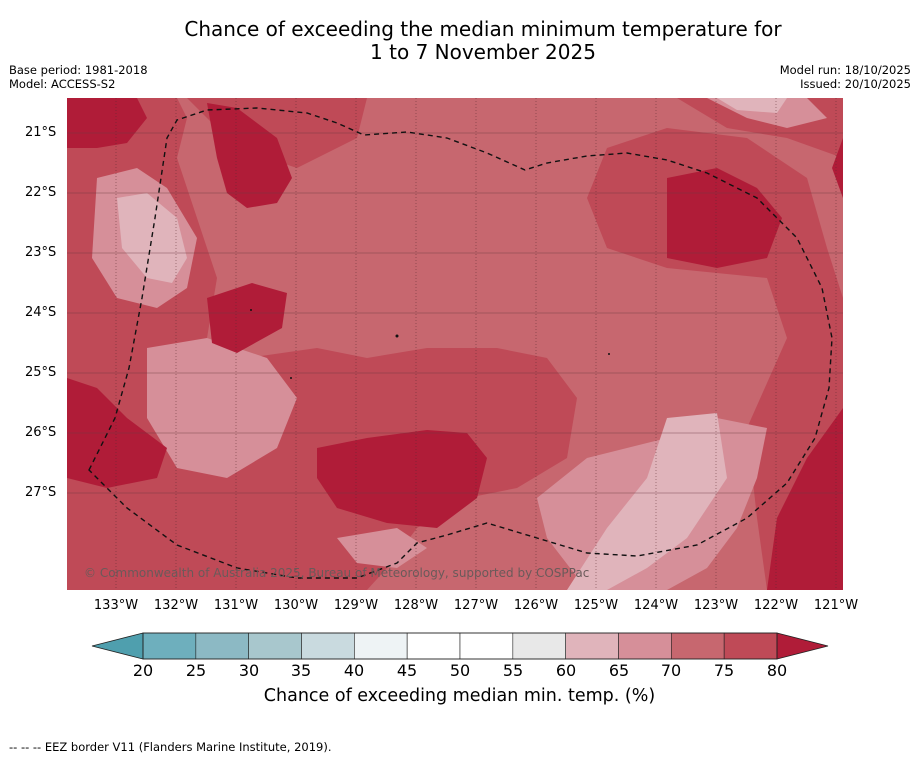 The width and height of the screenshot is (919, 758). Describe the element at coordinates (152, 238) in the screenshot. I see `band-60-65-west` at that location.